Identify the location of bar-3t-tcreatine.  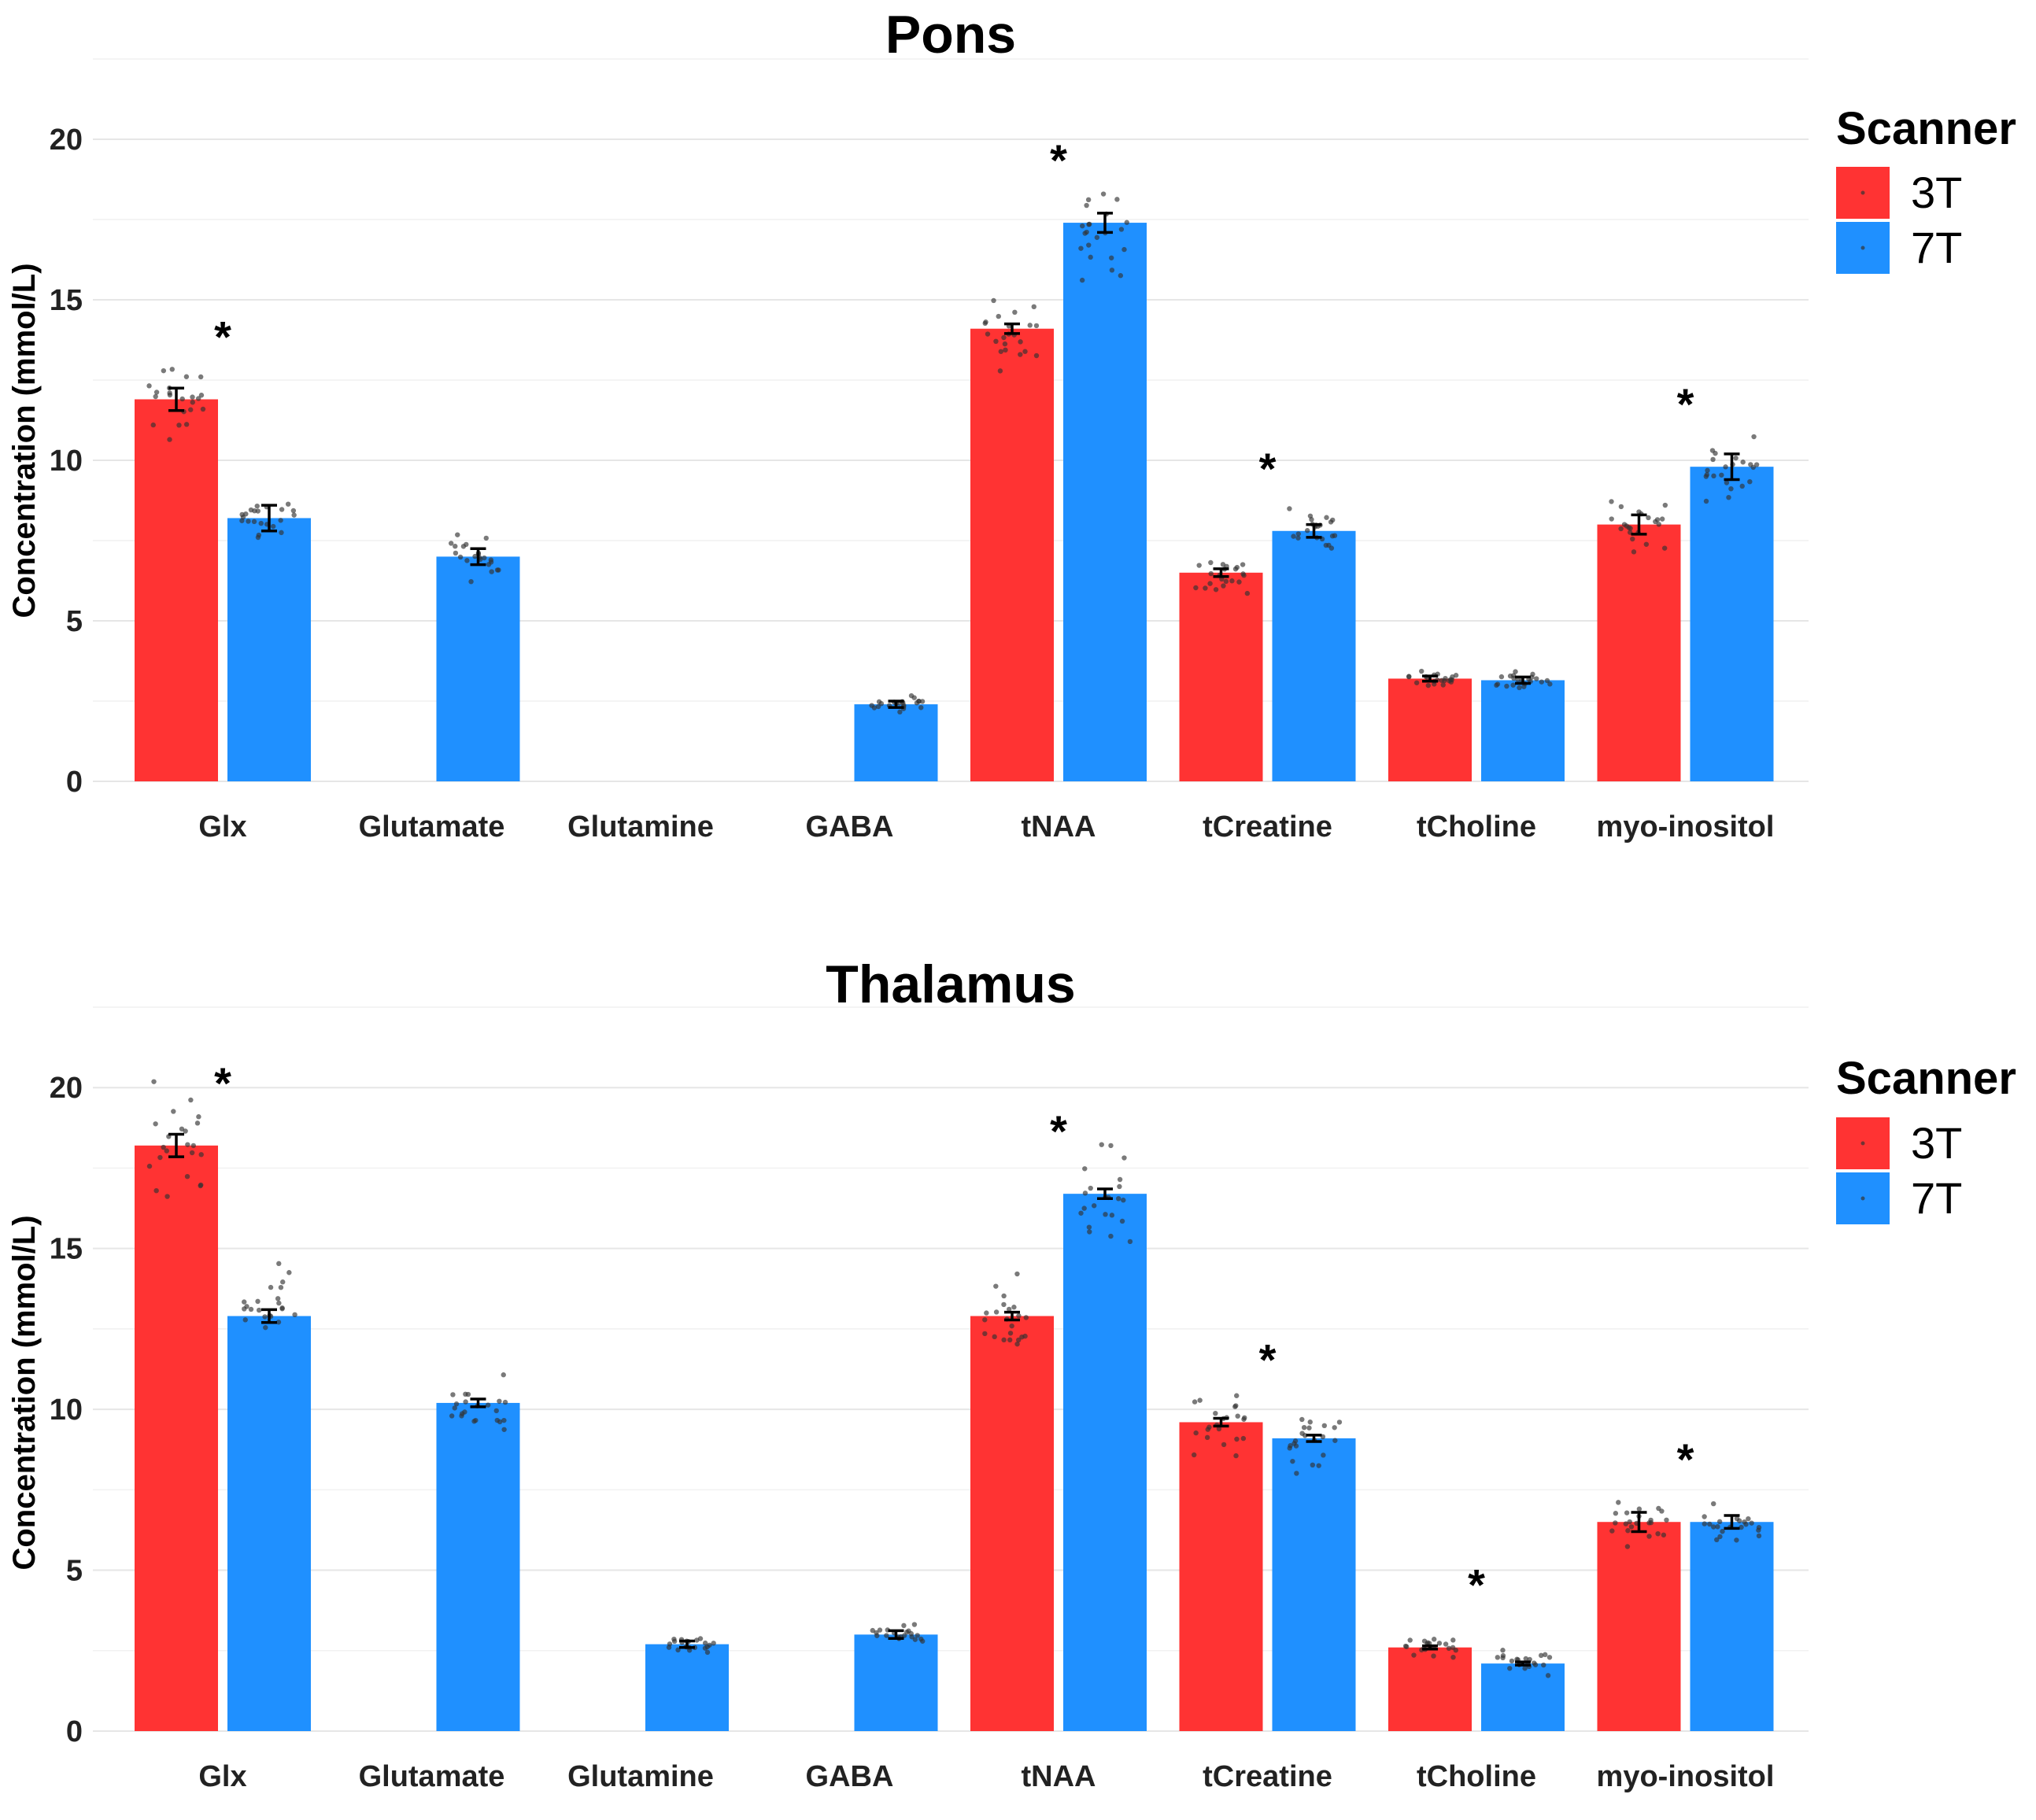
(1221, 676).